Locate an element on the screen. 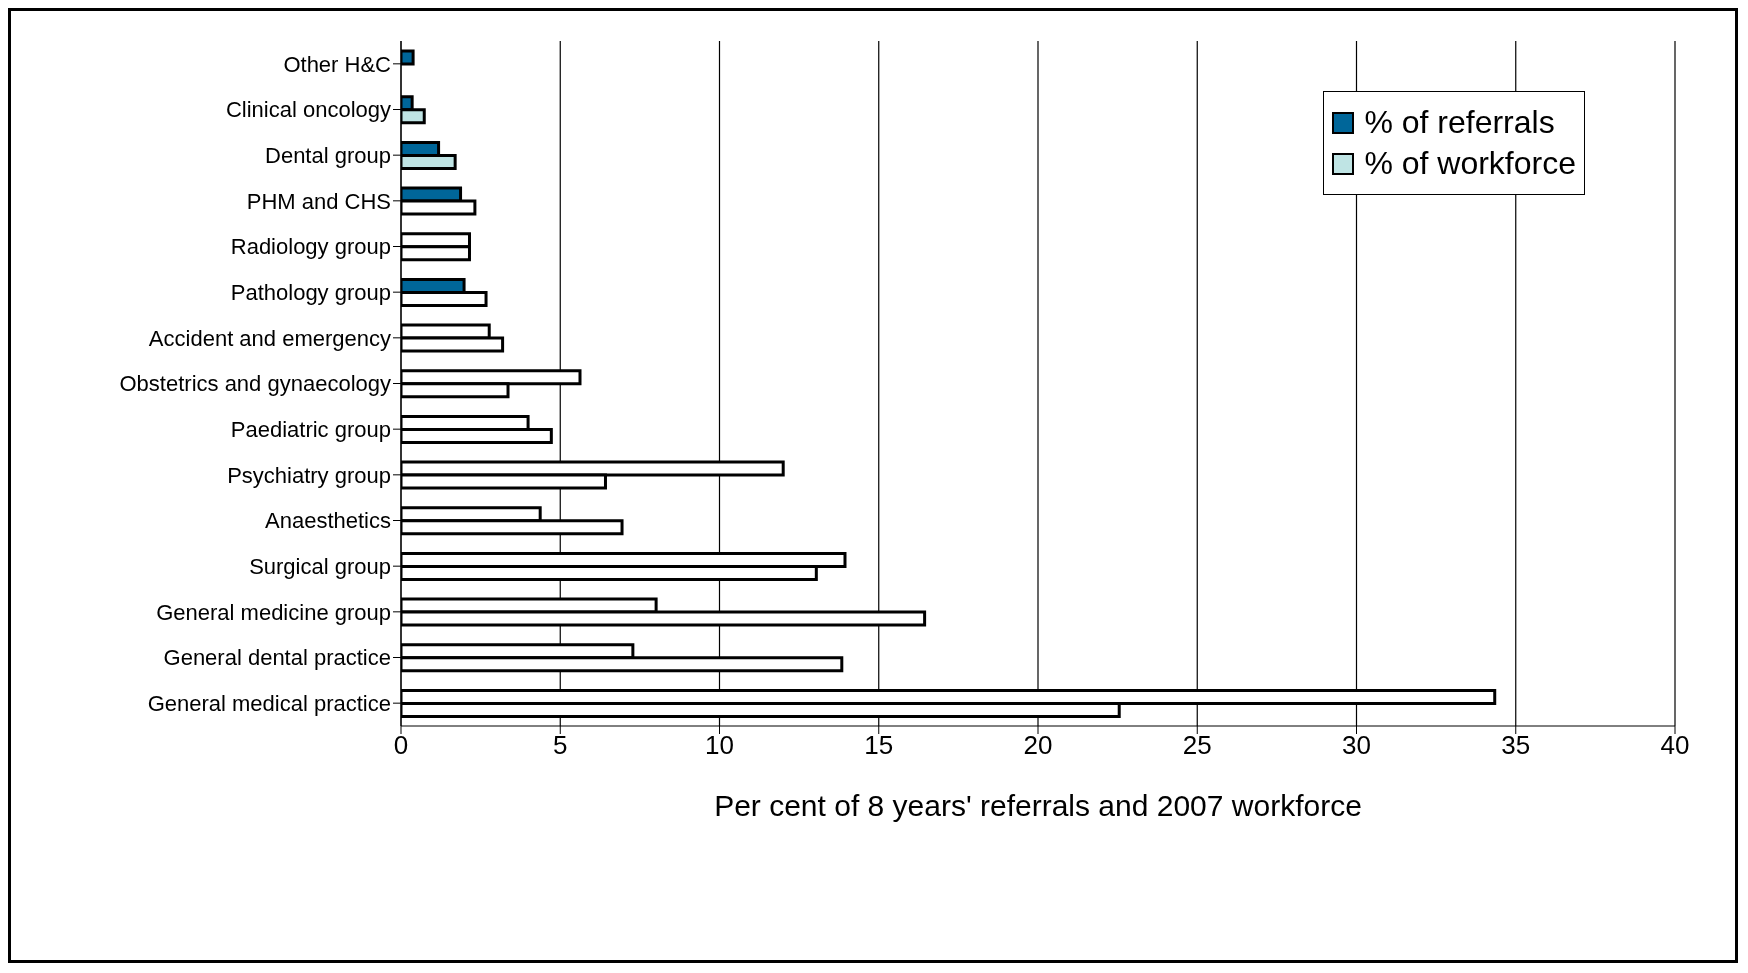 The width and height of the screenshot is (1748, 973). y-tick-label: PHM and CHS is located at coordinates (318, 201).